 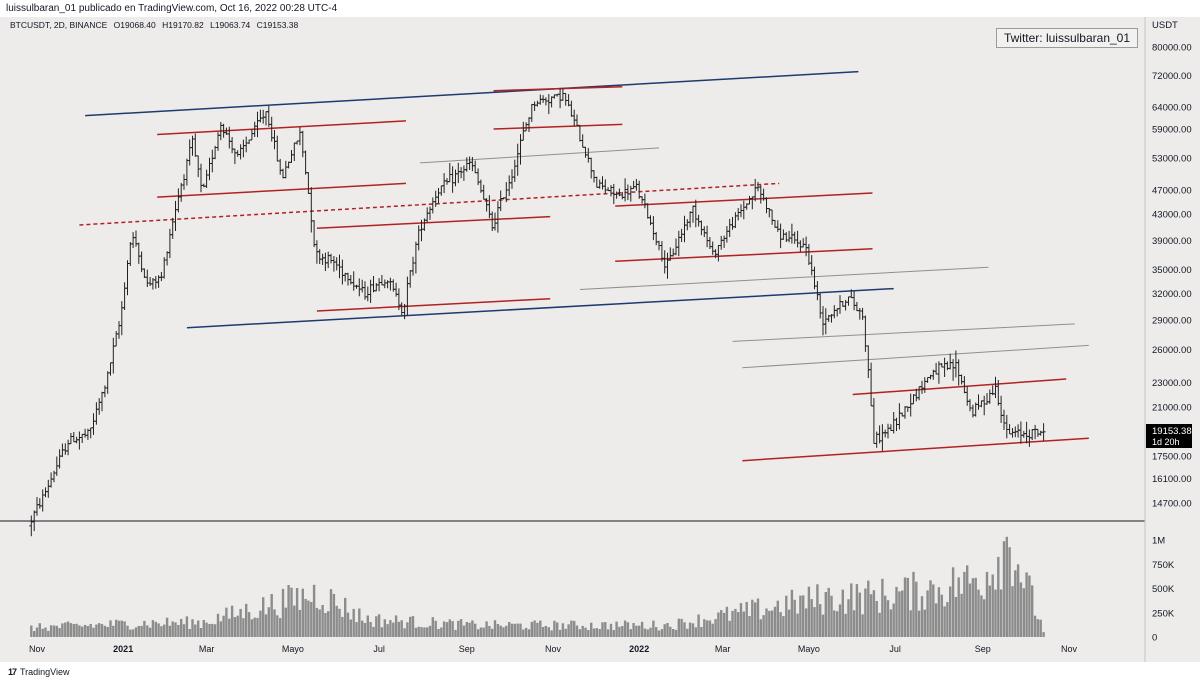 What do you see at coordinates (59, 25) in the screenshot?
I see `symbol-label: BTCUSDT, 2D, BINANCE` at bounding box center [59, 25].